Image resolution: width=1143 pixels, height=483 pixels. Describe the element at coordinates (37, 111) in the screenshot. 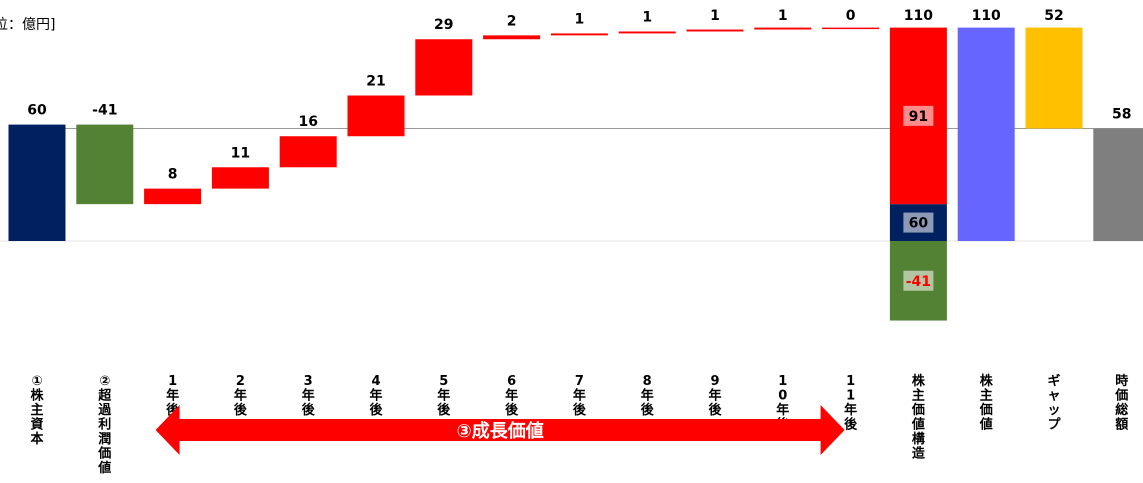

I see `bar-value-label: 60` at that location.